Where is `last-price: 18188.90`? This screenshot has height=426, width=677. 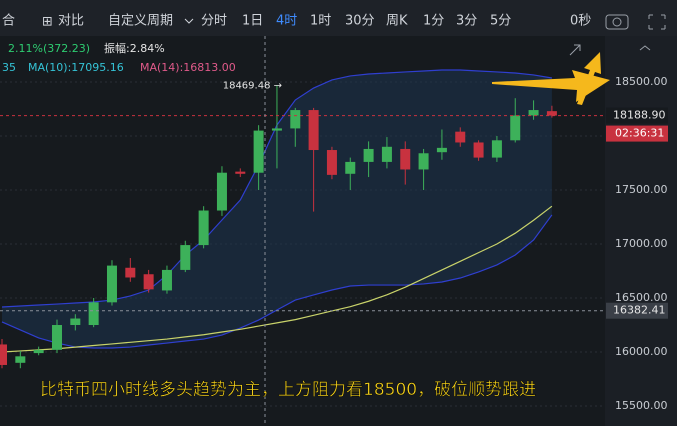 last-price: 18188.90 is located at coordinates (639, 115).